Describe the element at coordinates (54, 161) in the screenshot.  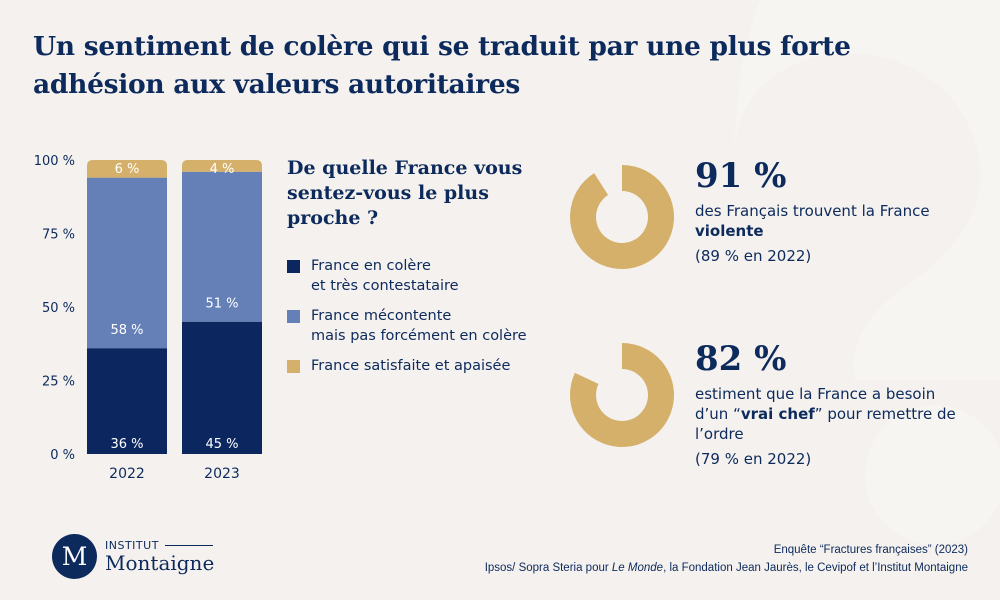
I see `y-tick-label: 100 %` at that location.